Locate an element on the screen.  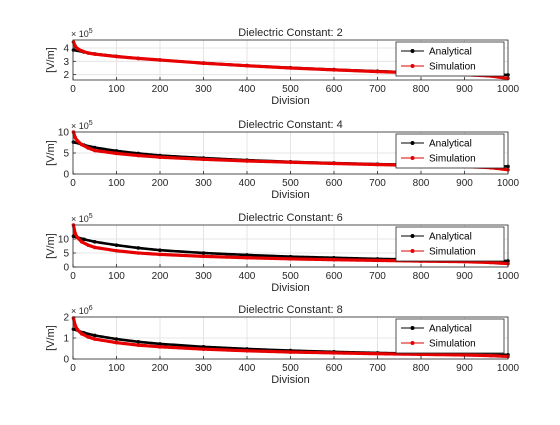
y-tick-label: 4 is located at coordinates (66, 49).